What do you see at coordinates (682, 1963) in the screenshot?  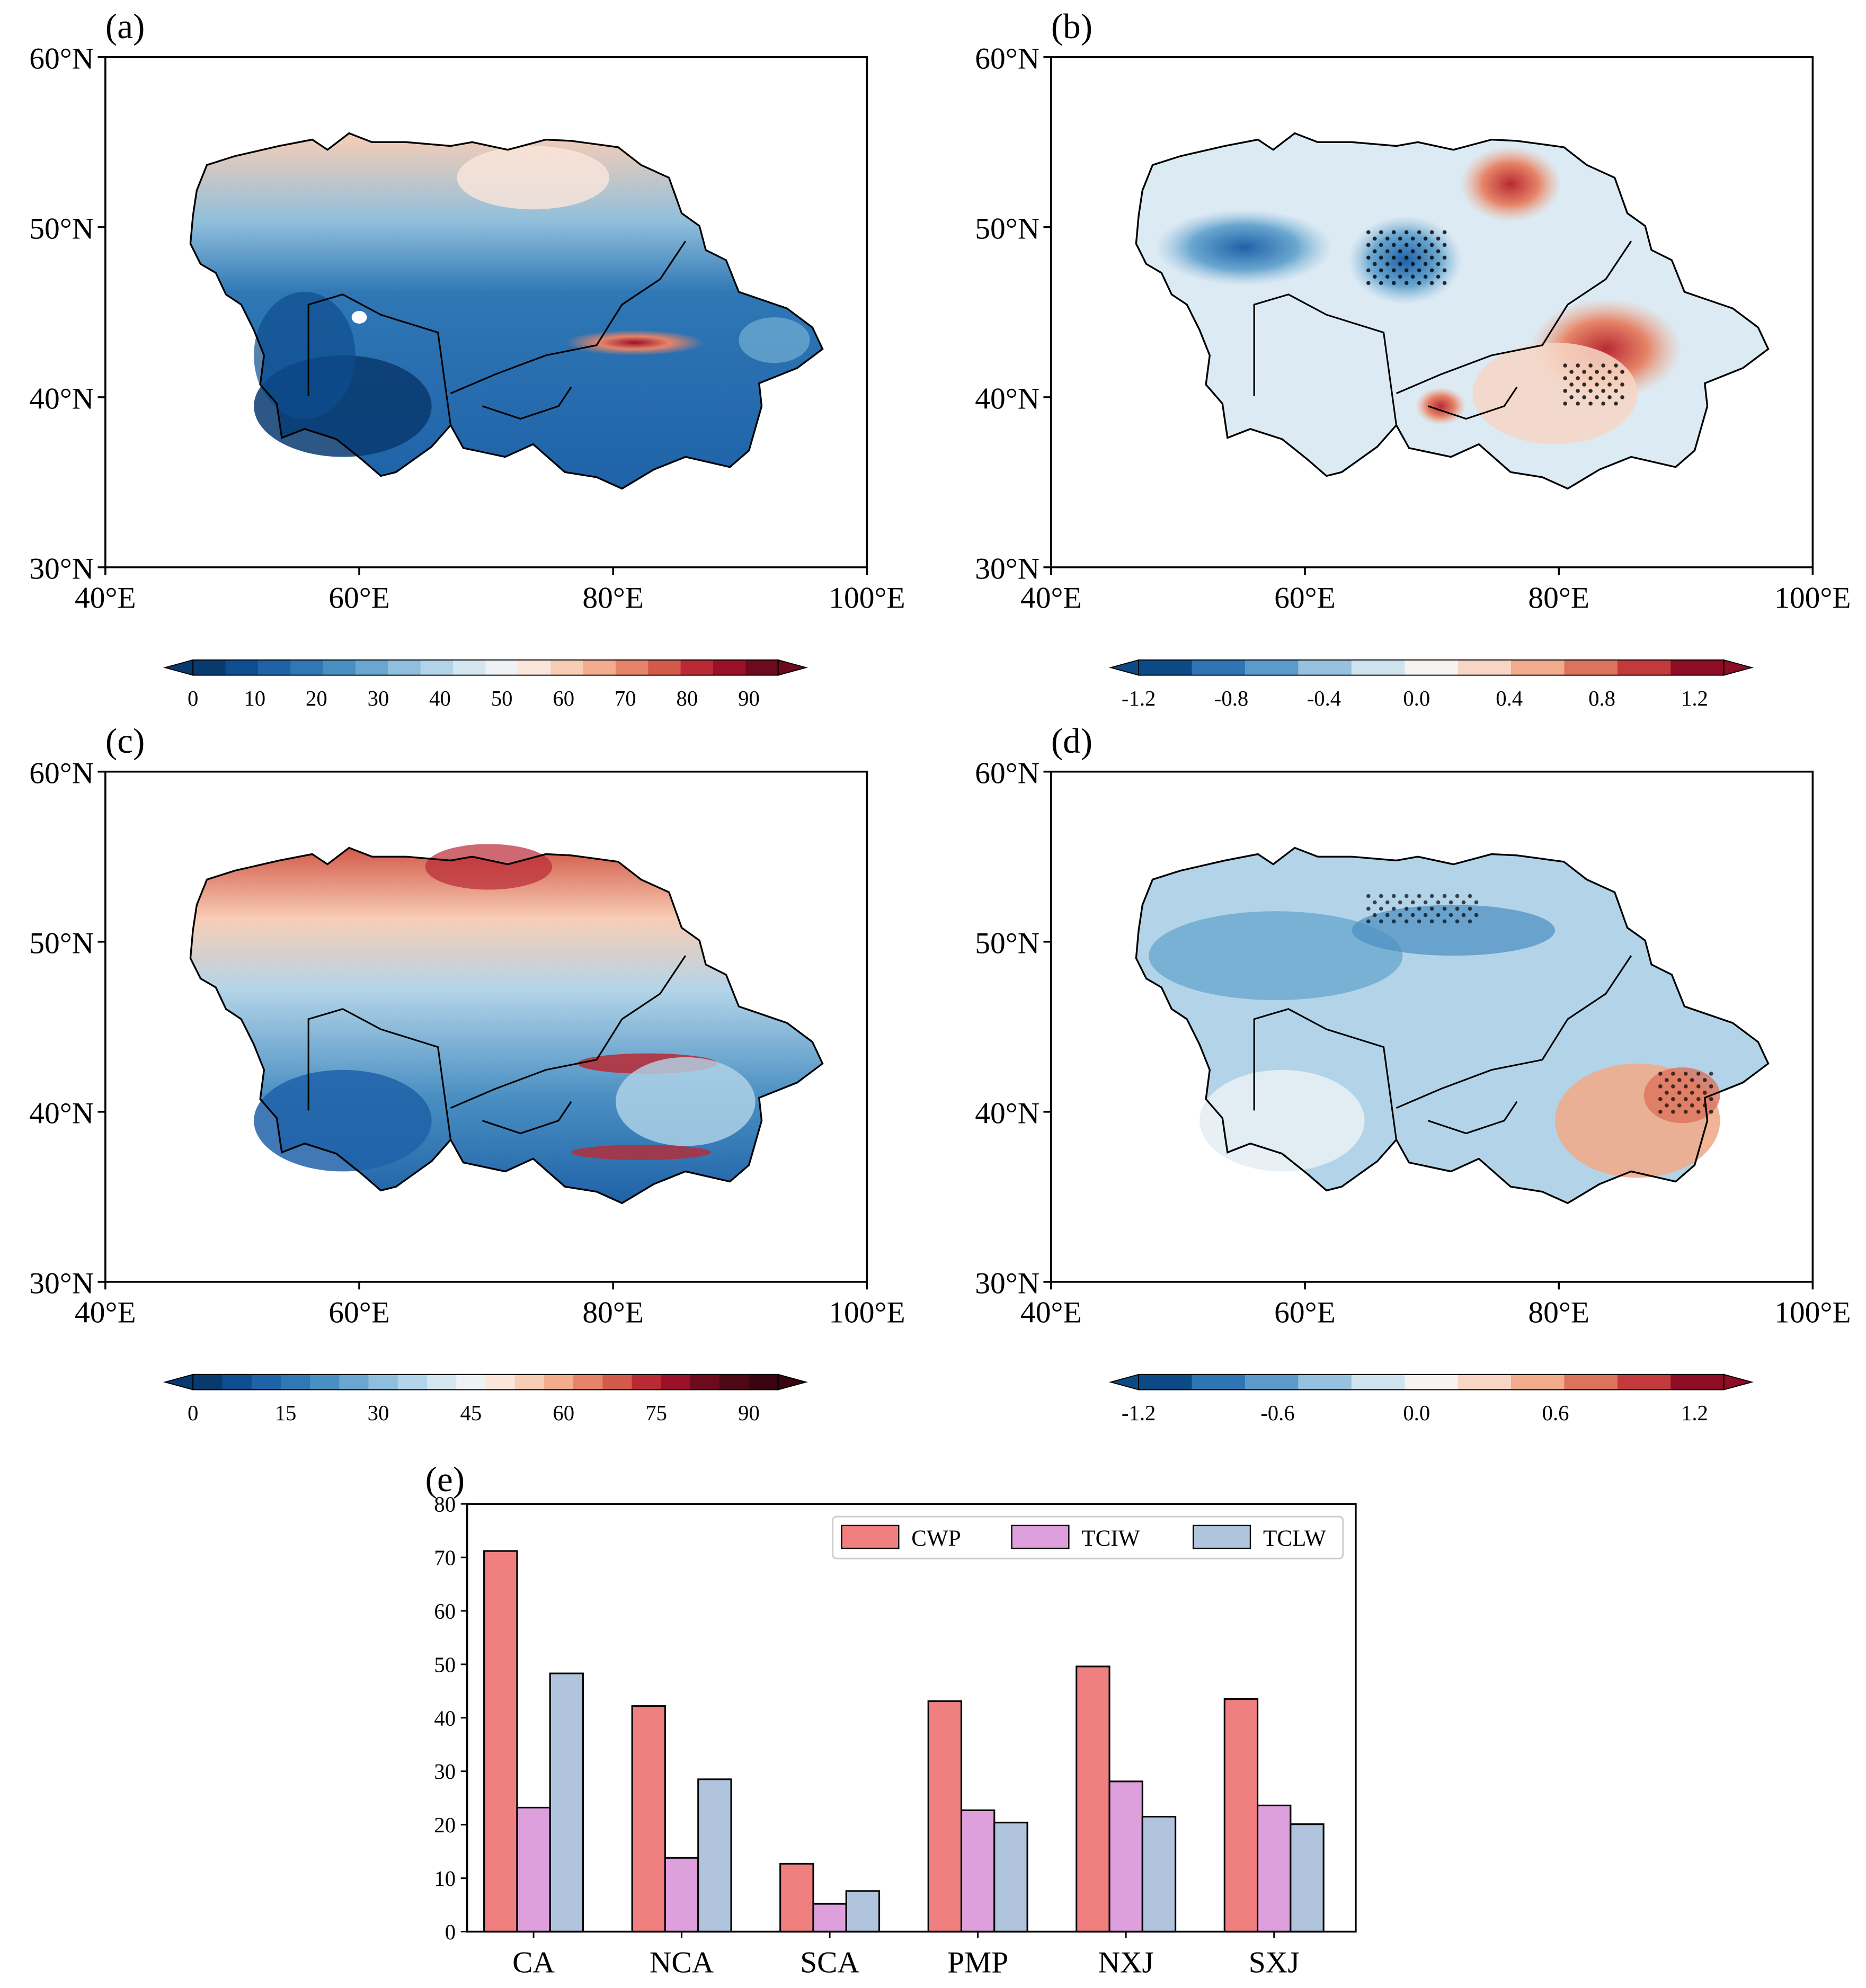 I see `x-tick-label: NCA` at bounding box center [682, 1963].